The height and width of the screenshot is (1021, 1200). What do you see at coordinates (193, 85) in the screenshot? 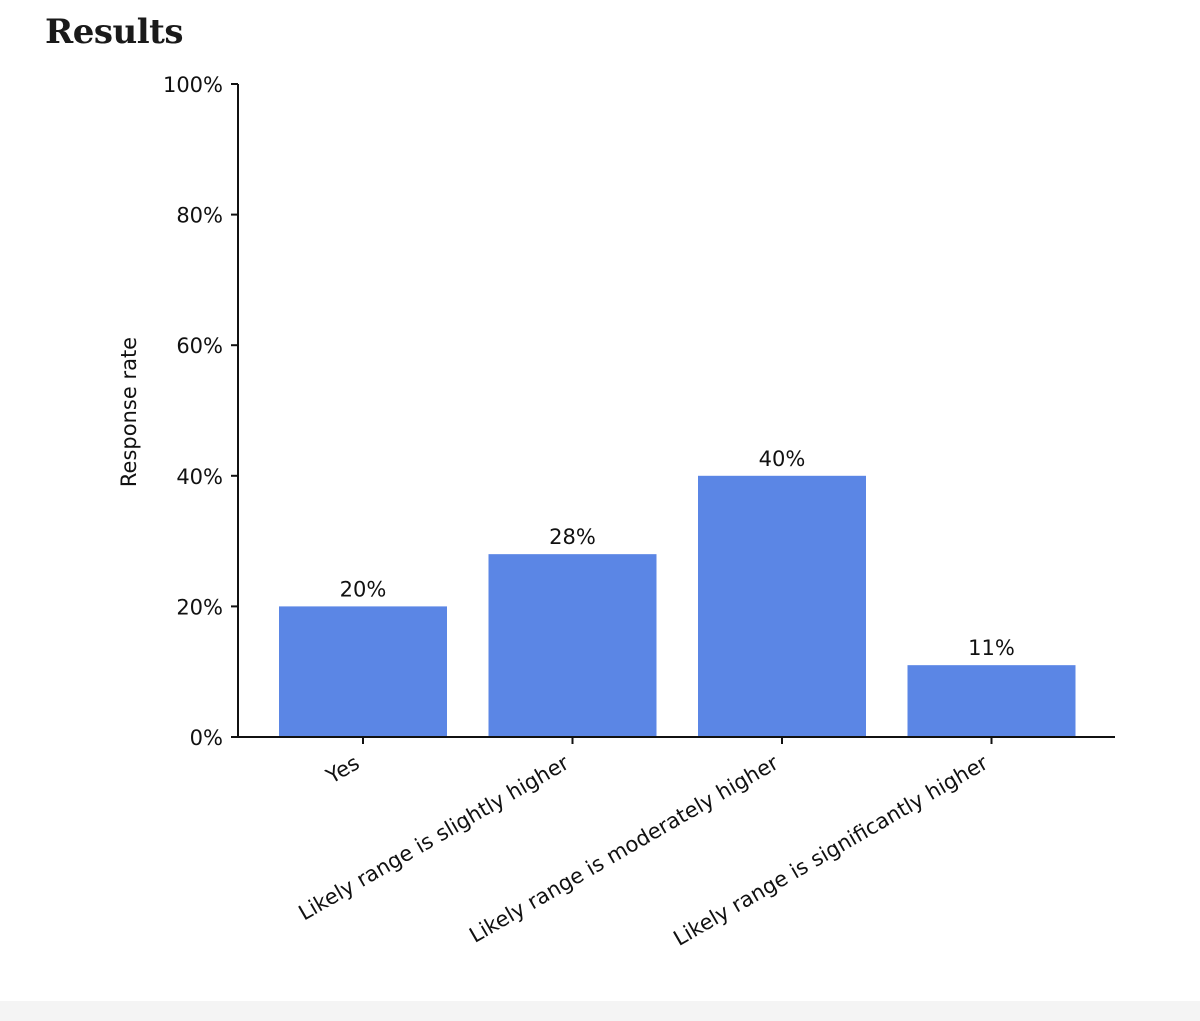
I see `y-tick-label-100: 100%` at bounding box center [193, 85].